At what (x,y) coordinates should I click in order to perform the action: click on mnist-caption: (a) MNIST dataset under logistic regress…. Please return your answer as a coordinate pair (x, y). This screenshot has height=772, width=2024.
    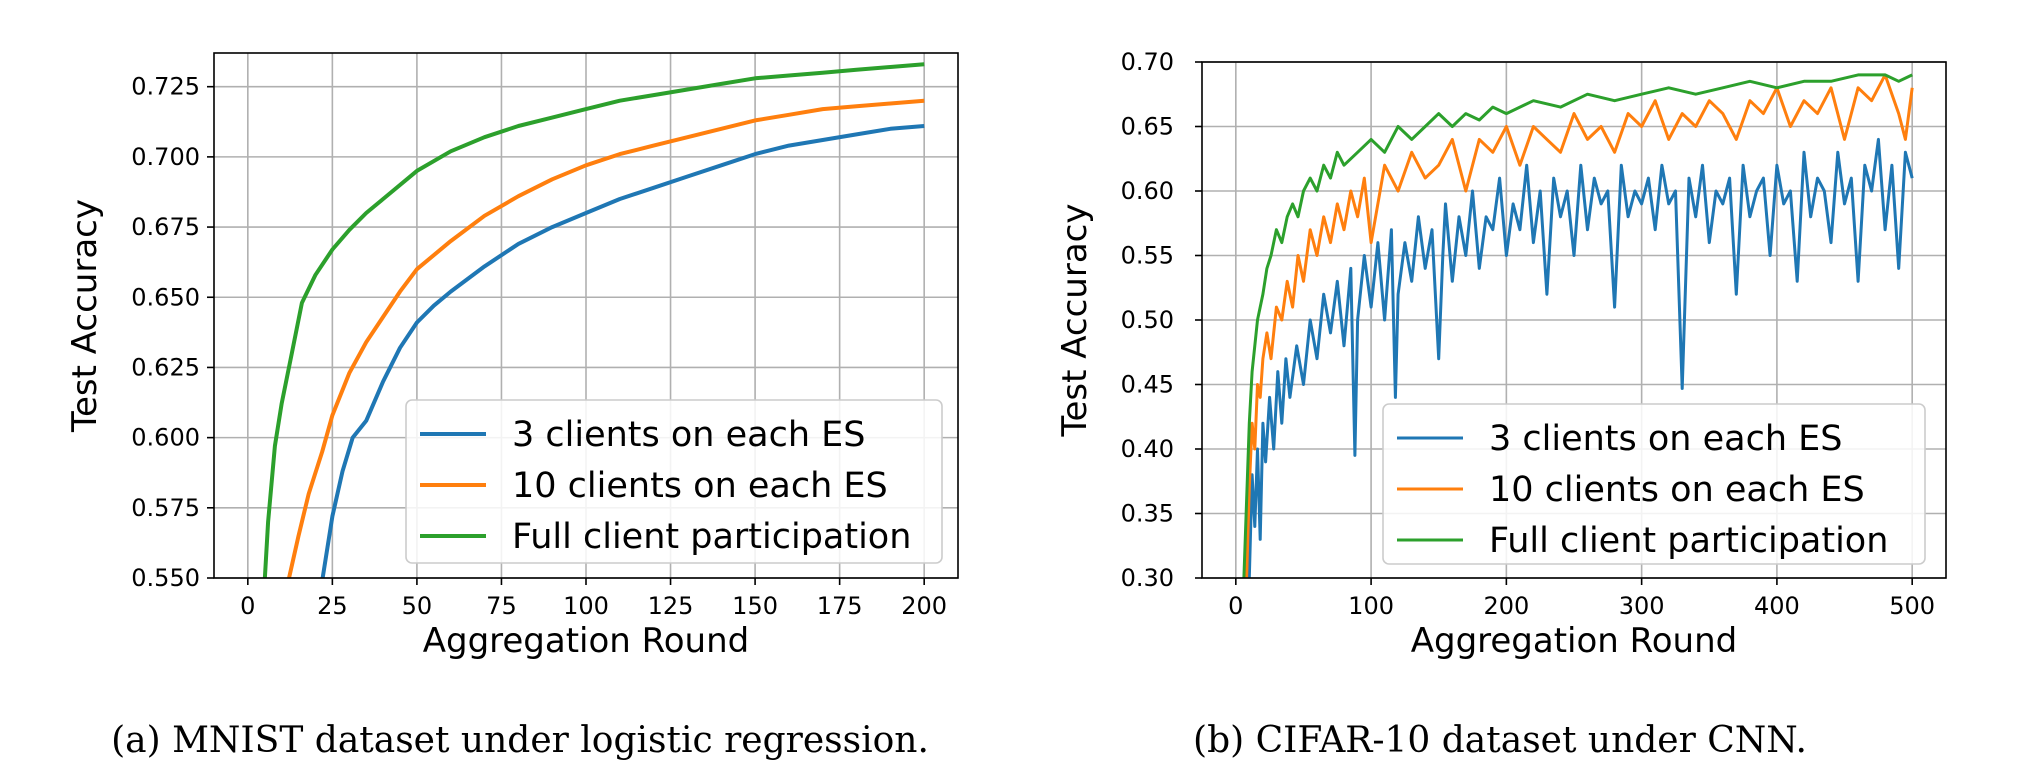
    Looking at the image, I should click on (520, 740).